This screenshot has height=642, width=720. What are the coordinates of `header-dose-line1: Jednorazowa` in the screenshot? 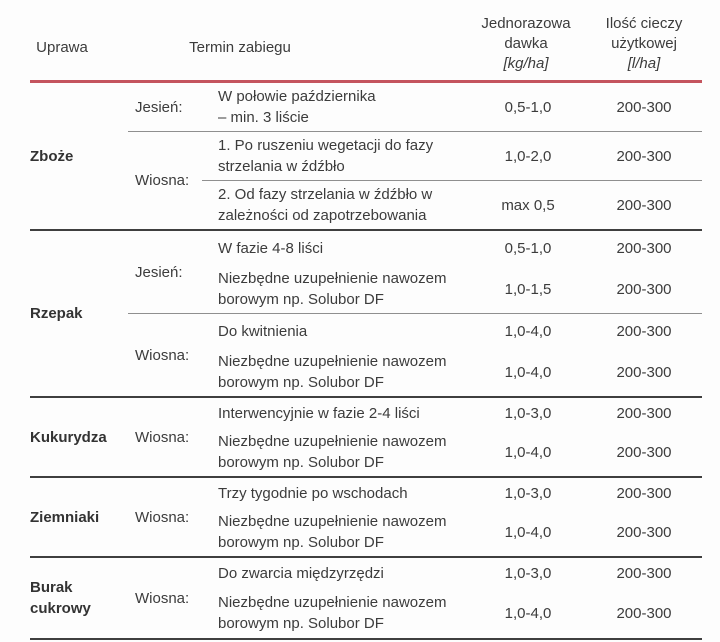 It's located at (526, 23).